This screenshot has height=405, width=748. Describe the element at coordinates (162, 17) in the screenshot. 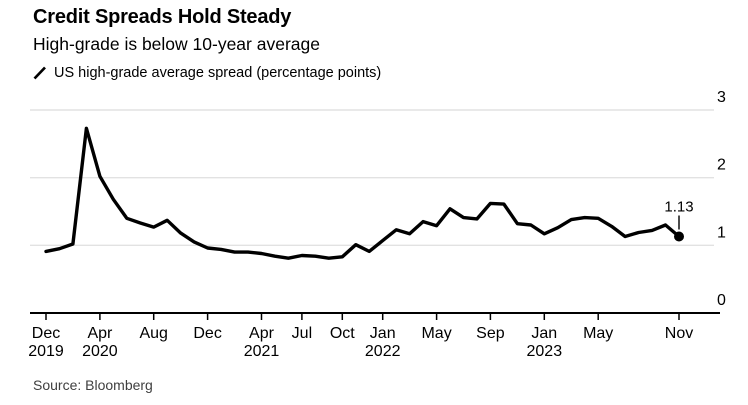

I see `chart-title: Credit Spreads Hold Steady` at that location.